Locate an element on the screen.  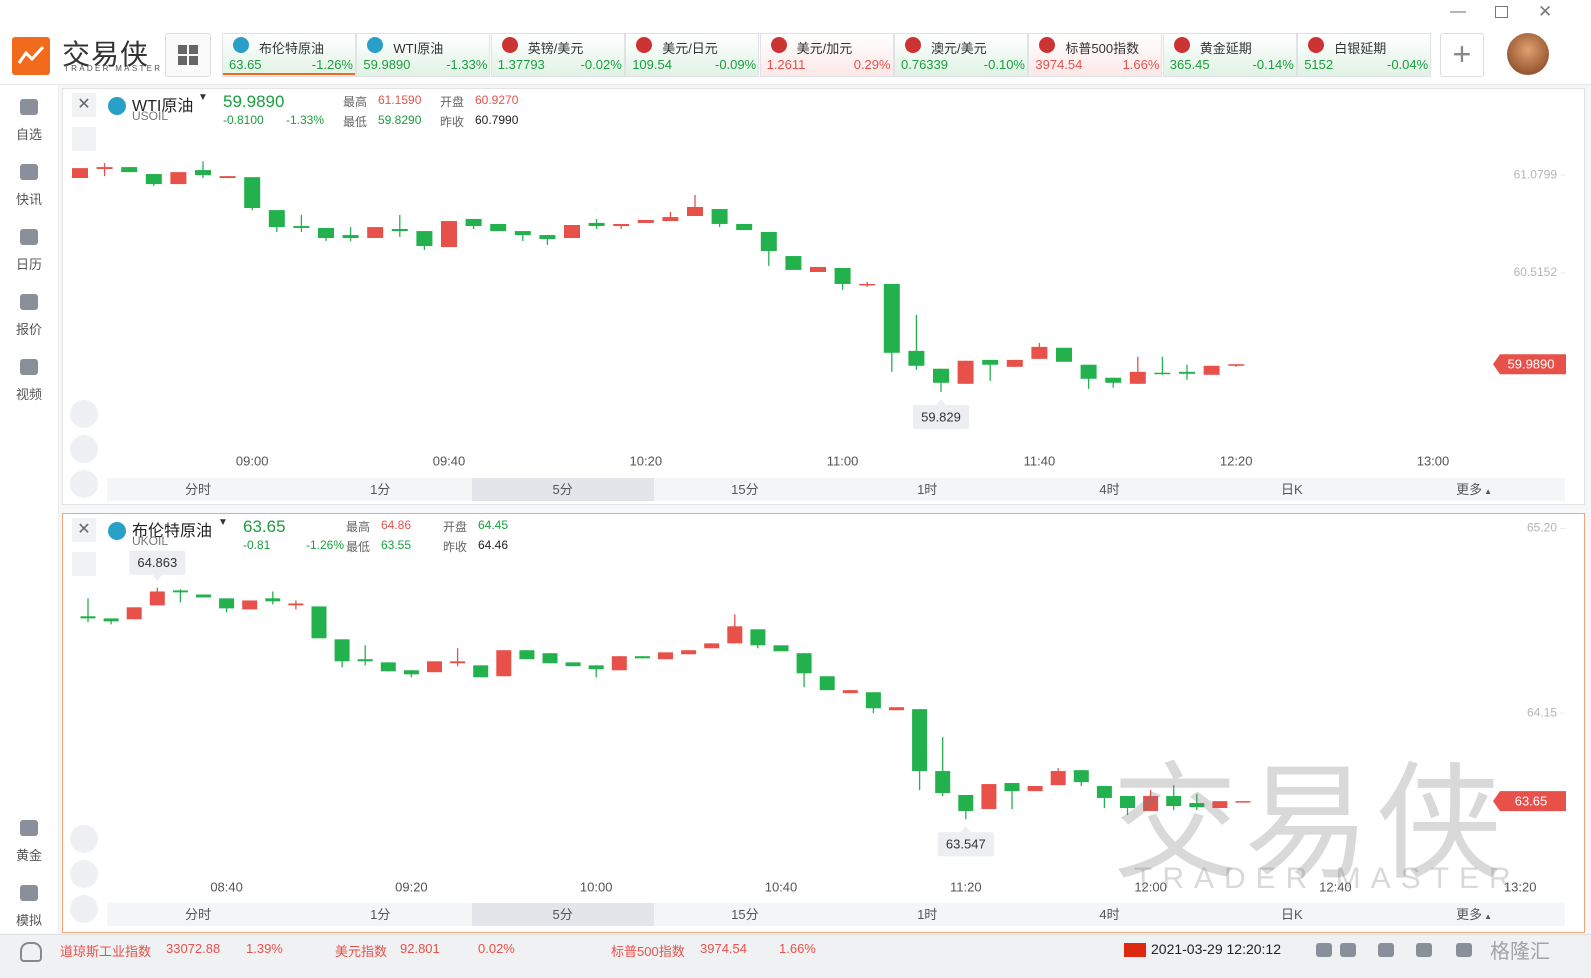
market-tab: 标普500指数 3974.54 1.66% is located at coordinates (1095, 55).